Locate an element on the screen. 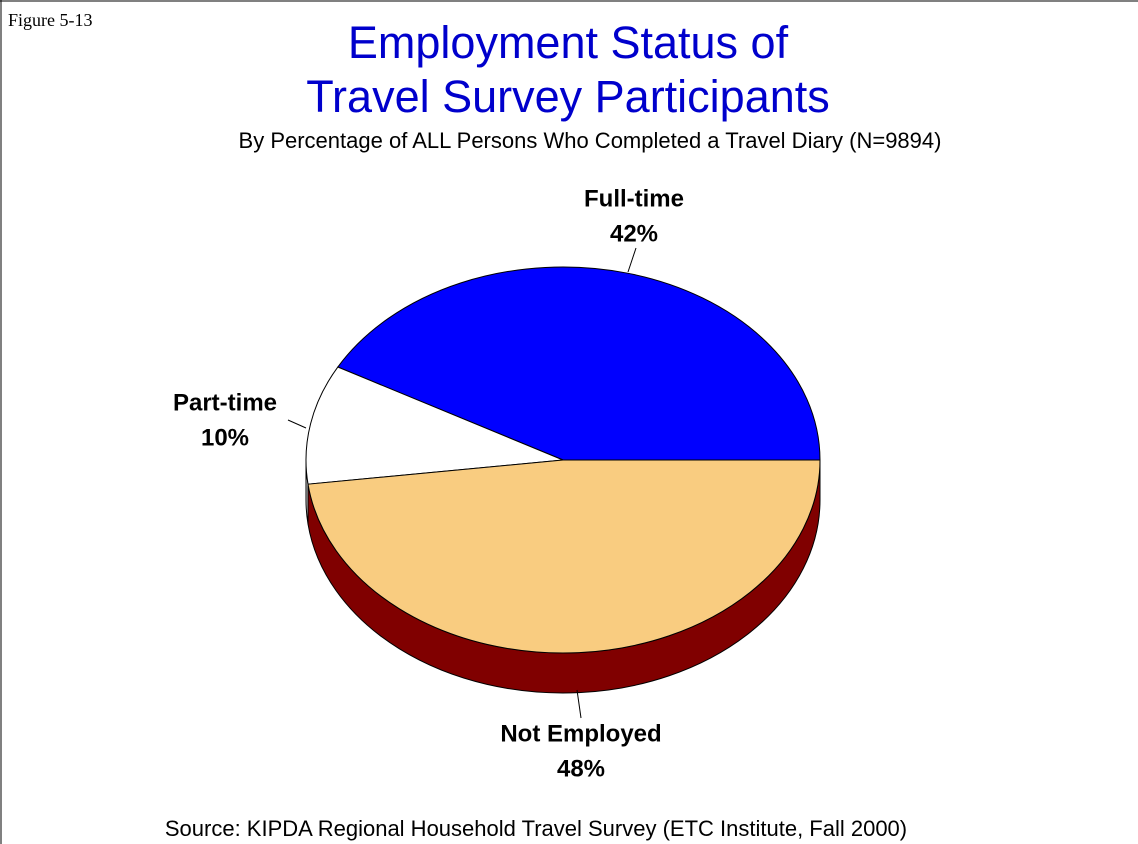  chart-title: Employment Status of is located at coordinates (568, 42).